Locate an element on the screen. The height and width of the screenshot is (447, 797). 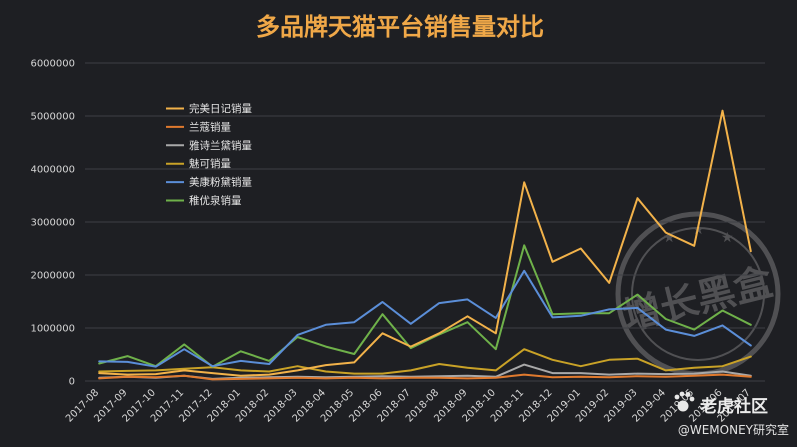
chart-title: 多品牌天猫平台销售量对比 is located at coordinates (400, 27).